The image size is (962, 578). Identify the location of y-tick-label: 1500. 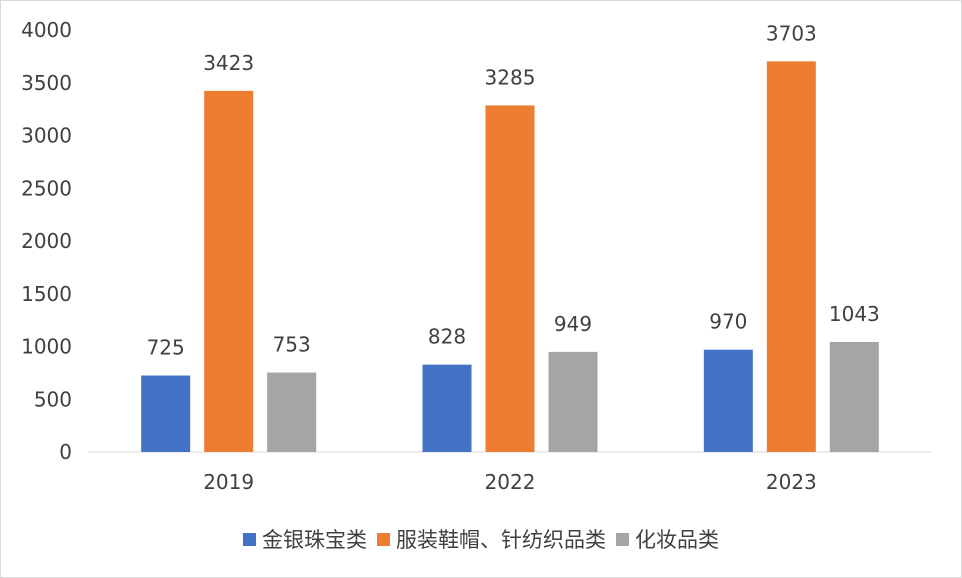
(46, 294).